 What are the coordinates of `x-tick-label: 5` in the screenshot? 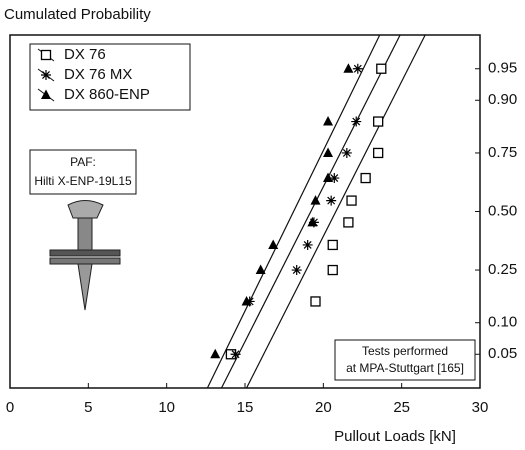 It's located at (88, 407).